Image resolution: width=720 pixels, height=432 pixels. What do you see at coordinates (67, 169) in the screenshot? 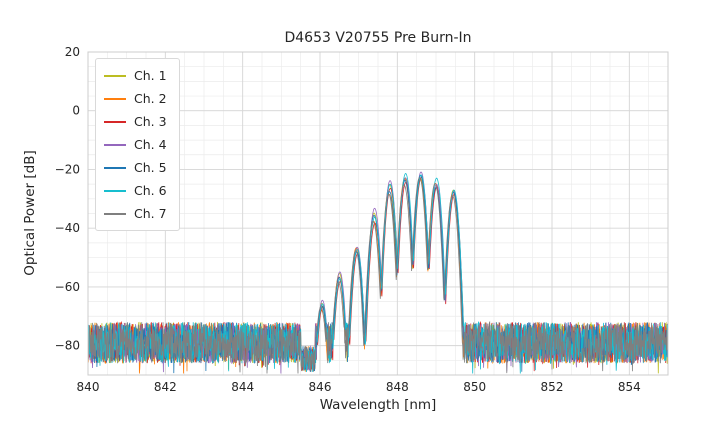
I see `y-tick-label: −20` at bounding box center [67, 169].